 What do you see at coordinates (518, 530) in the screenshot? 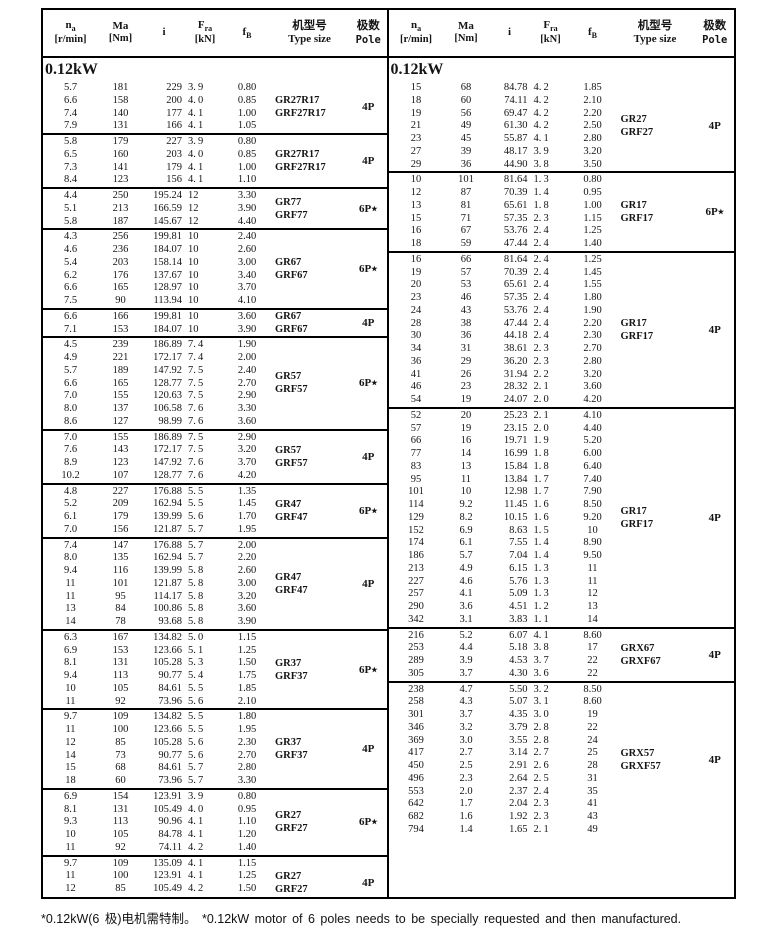
I see `table-cell: 8.63` at bounding box center [518, 530].